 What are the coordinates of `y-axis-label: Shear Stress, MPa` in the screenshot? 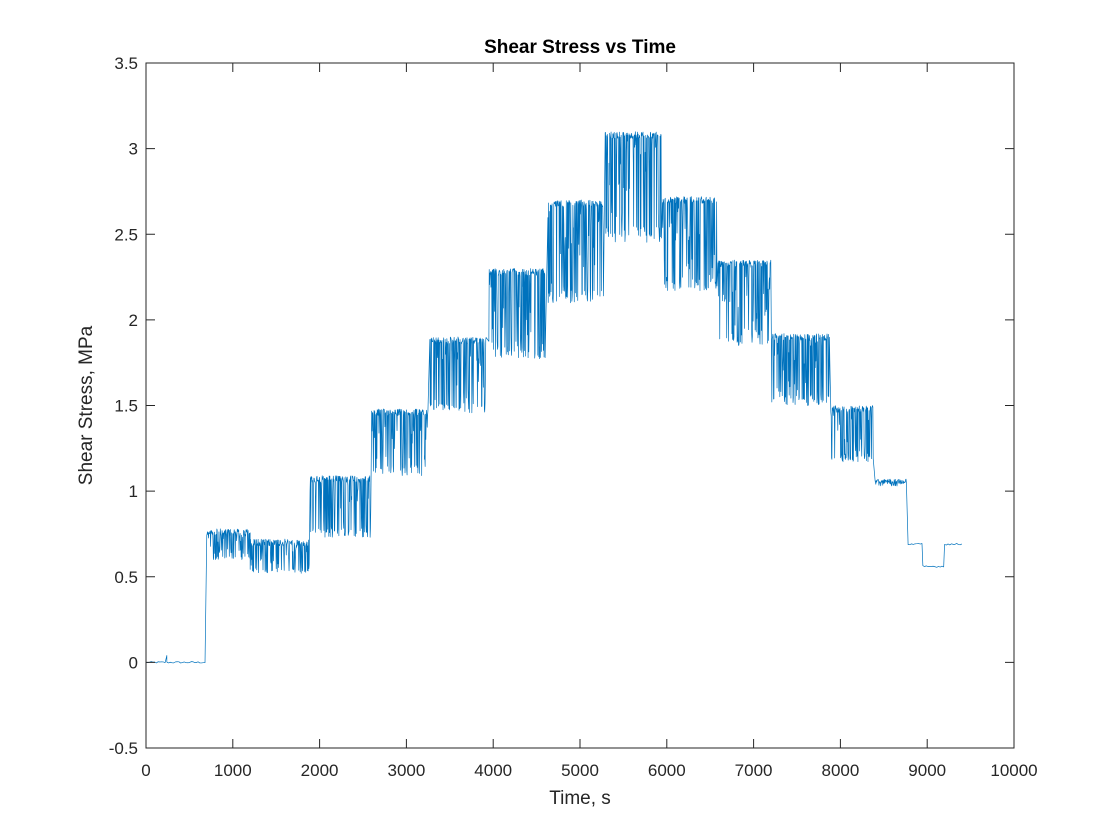 It's located at (86, 405).